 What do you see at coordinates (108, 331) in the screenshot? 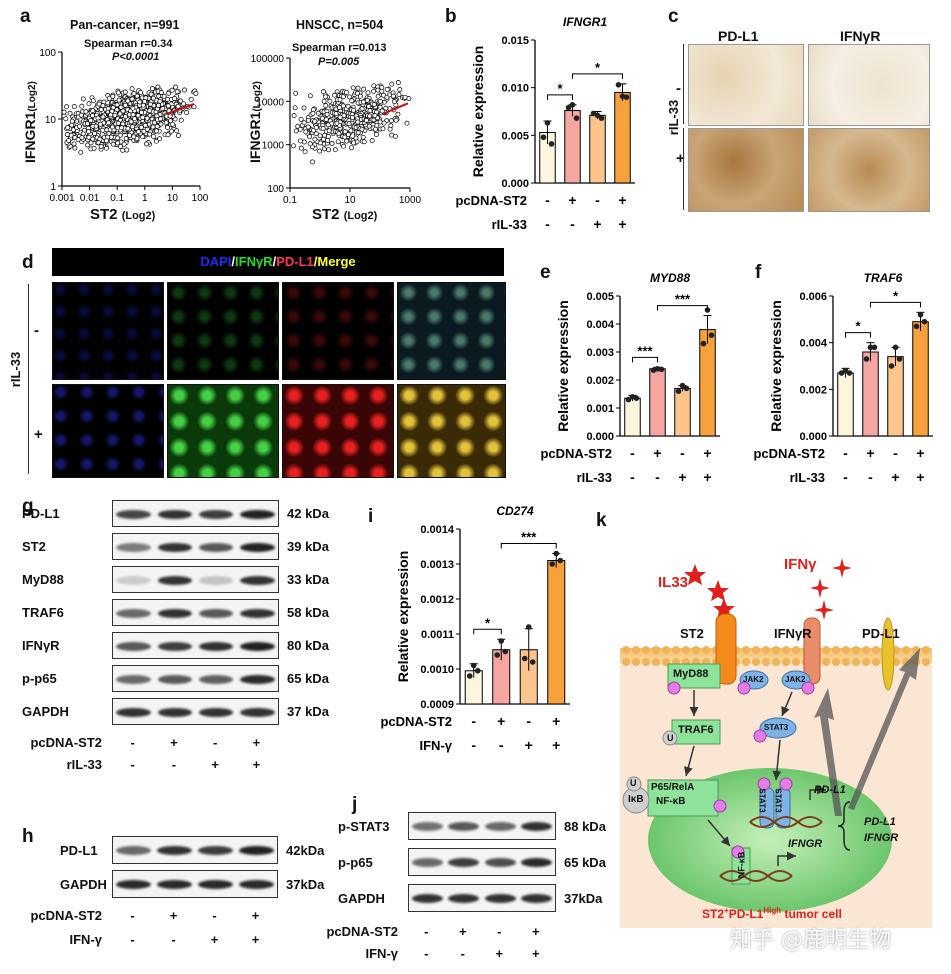
I see `if-image-dapi-minus` at bounding box center [108, 331].